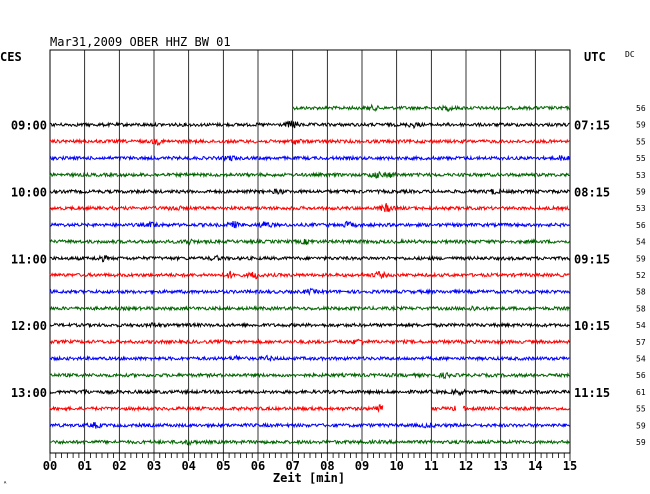 The width and height of the screenshot is (650, 494). I want to click on chart-title: Mar31,2009 OBER HHZ BW 01, so click(140, 42).